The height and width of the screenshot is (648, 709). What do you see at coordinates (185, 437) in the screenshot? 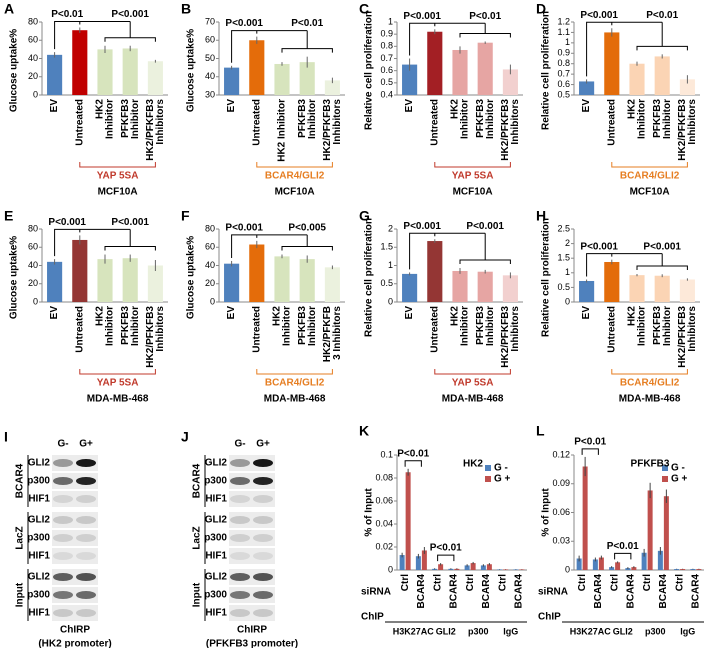
I see `panel-letter: J` at bounding box center [185, 437].